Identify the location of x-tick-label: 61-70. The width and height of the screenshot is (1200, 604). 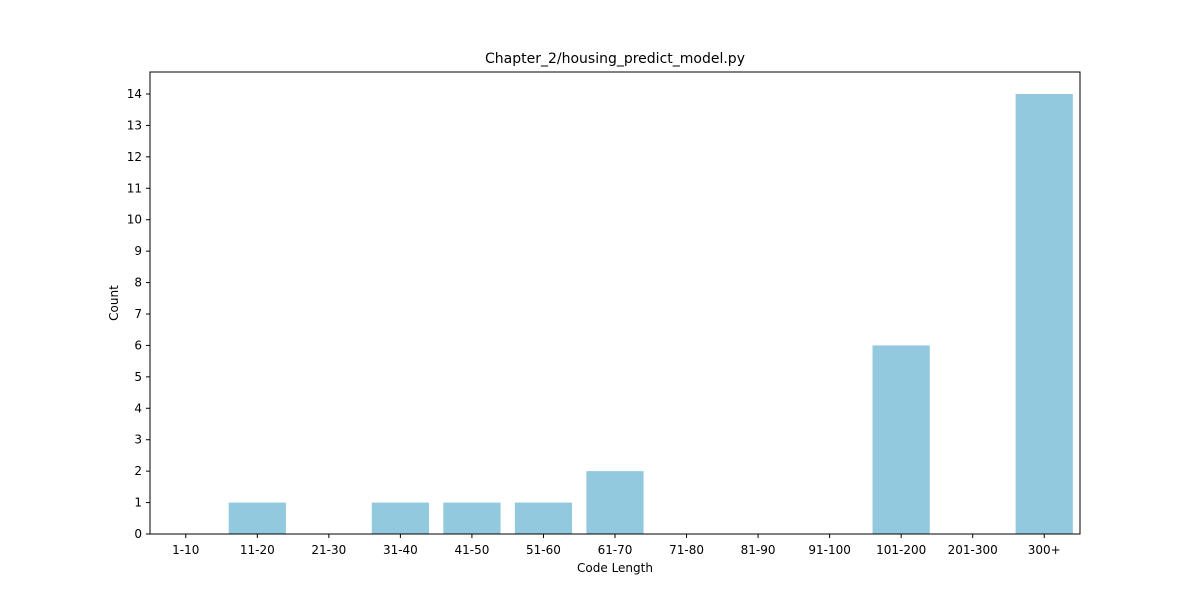
(615, 550).